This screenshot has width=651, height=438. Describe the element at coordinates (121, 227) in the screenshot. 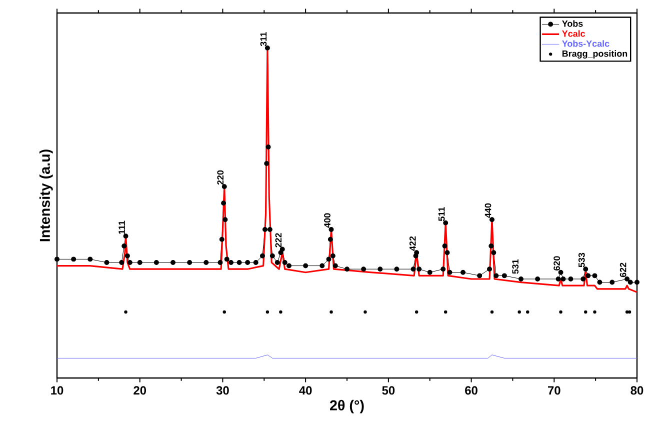

I see `annotation: 111` at that location.